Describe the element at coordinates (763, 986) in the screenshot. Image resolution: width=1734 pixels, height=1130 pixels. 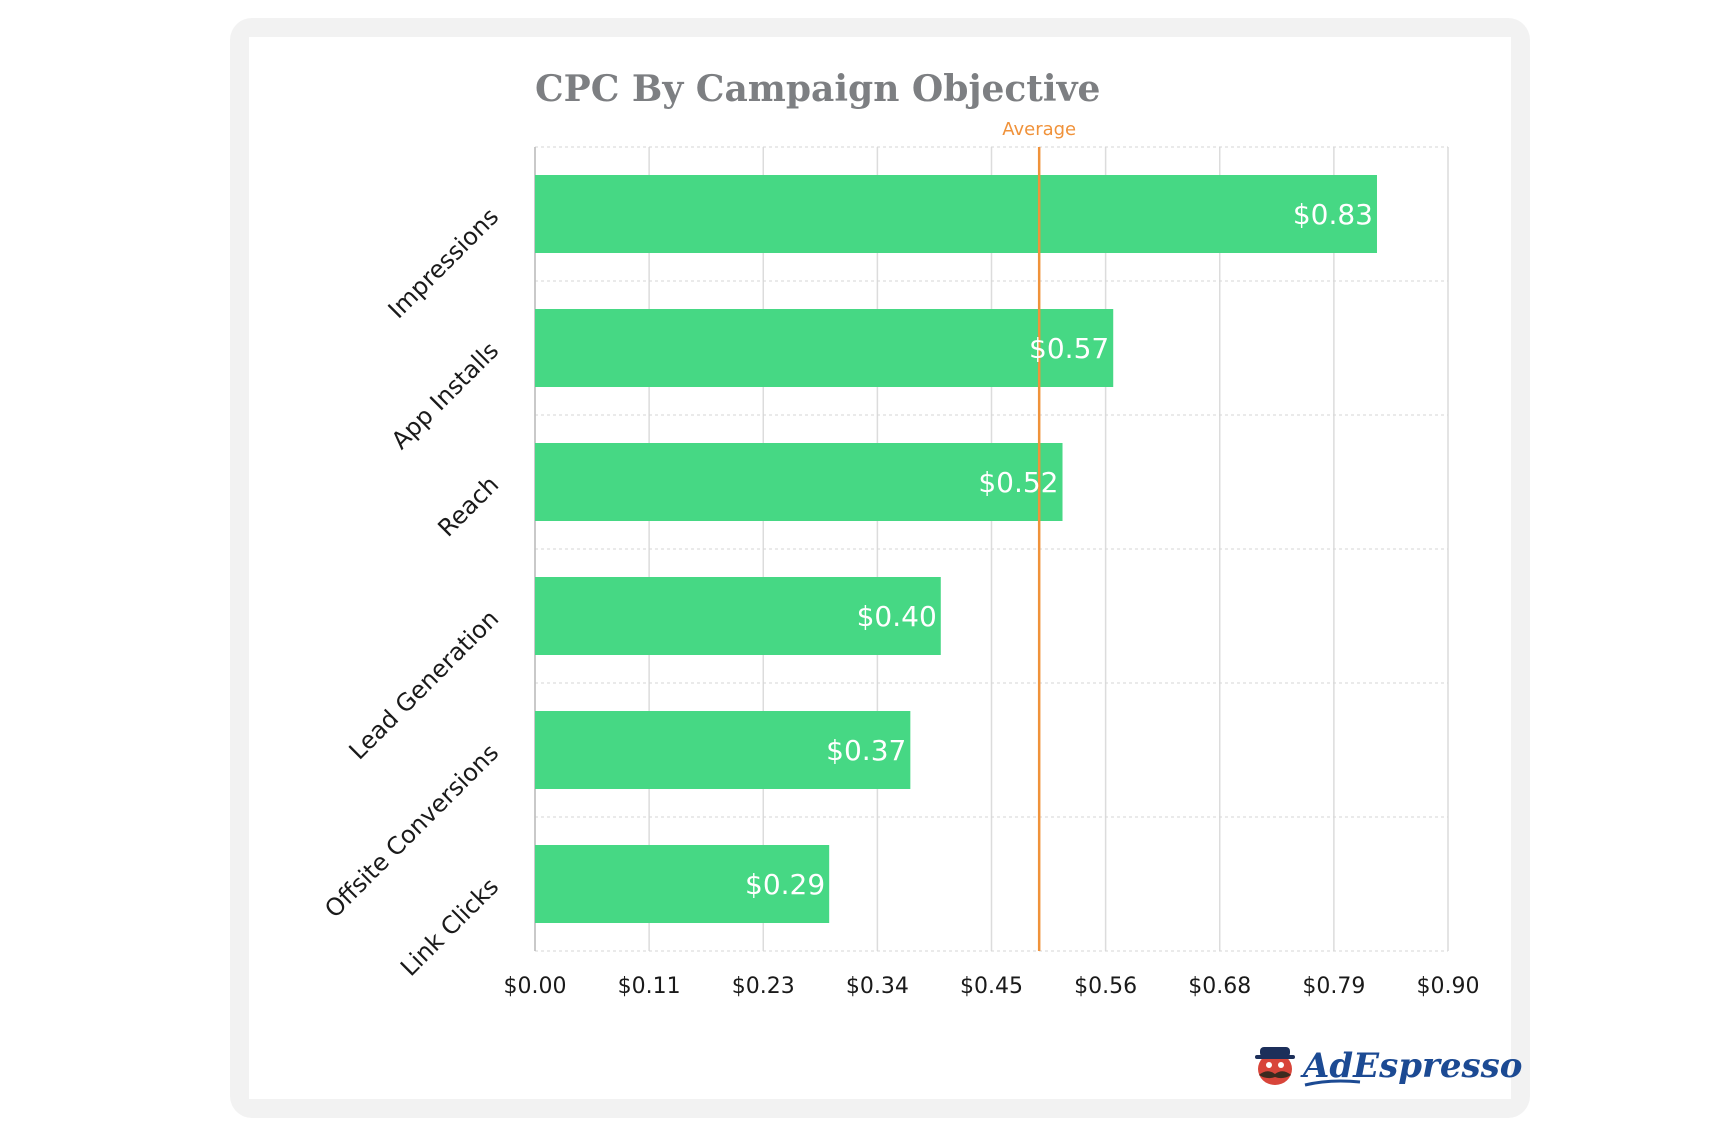
I see `x-tick-label: $0.23` at that location.